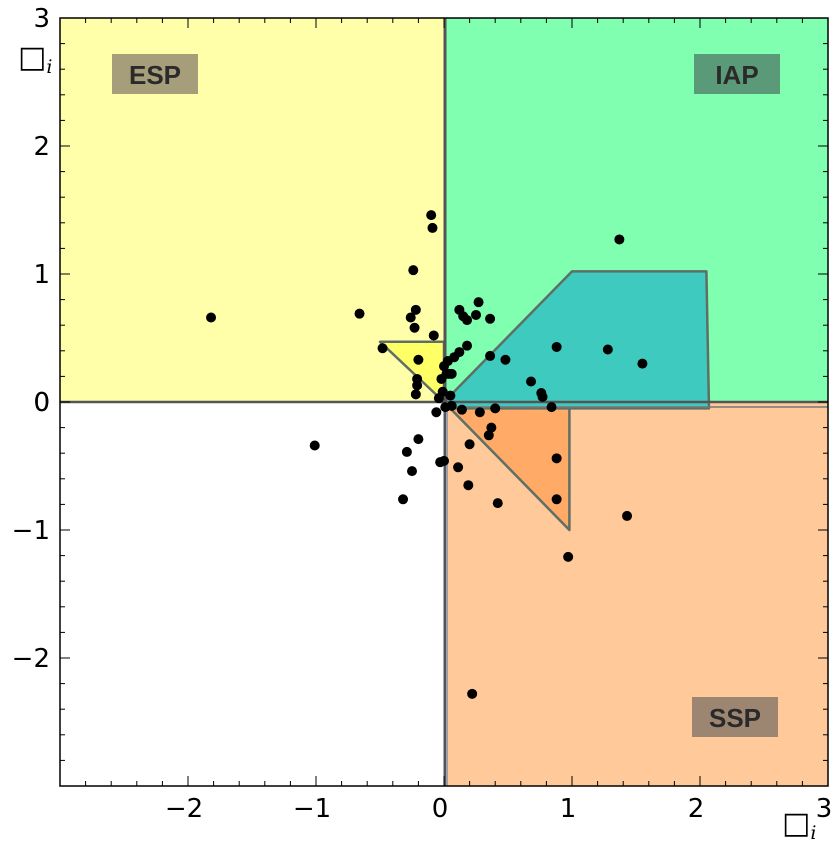 Image resolution: width=840 pixels, height=843 pixels. I want to click on x-axis-label: □i, so click(799, 824).